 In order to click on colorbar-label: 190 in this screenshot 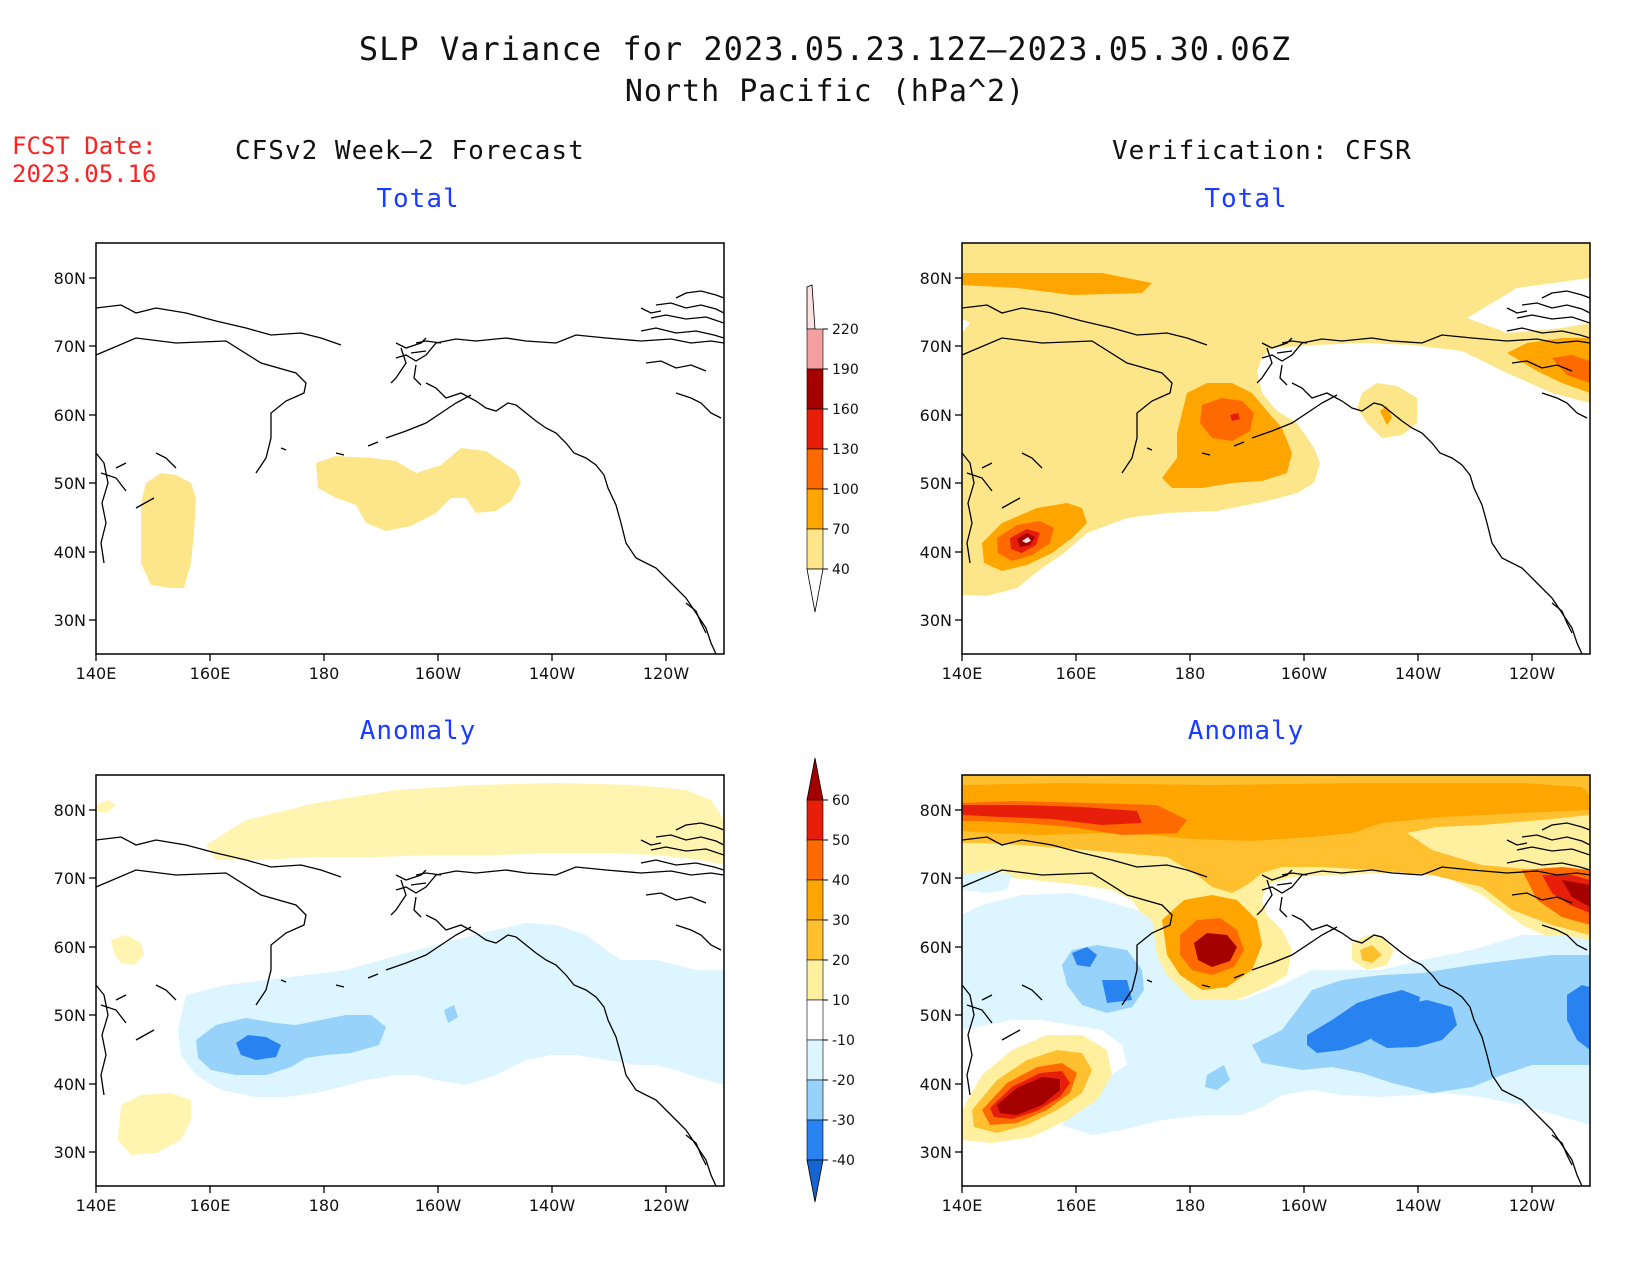, I will do `click(845, 370)`.